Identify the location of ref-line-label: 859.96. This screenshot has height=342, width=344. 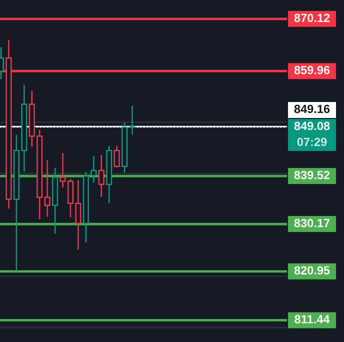
(312, 70).